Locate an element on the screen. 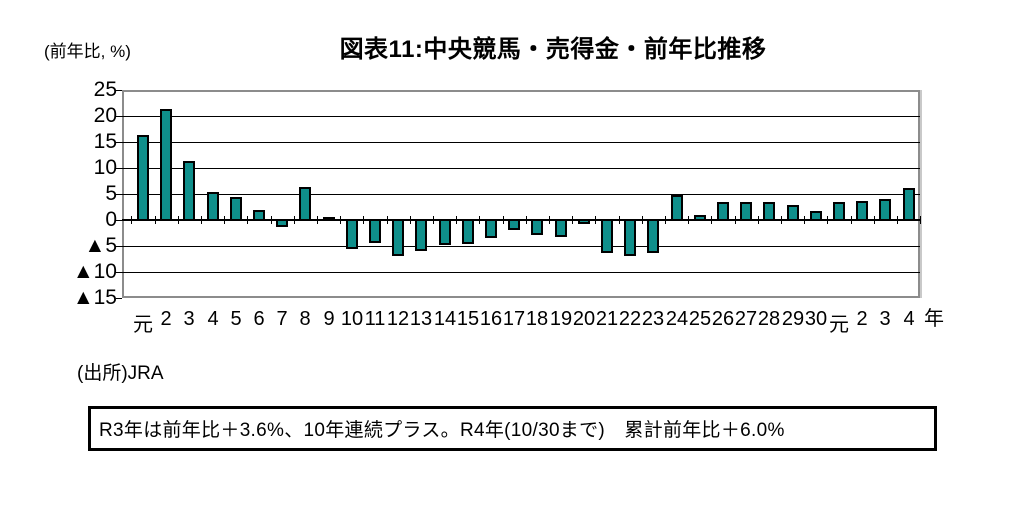 The height and width of the screenshot is (510, 1013). y-axis-unit-label: (前年比, %) is located at coordinates (87, 51).